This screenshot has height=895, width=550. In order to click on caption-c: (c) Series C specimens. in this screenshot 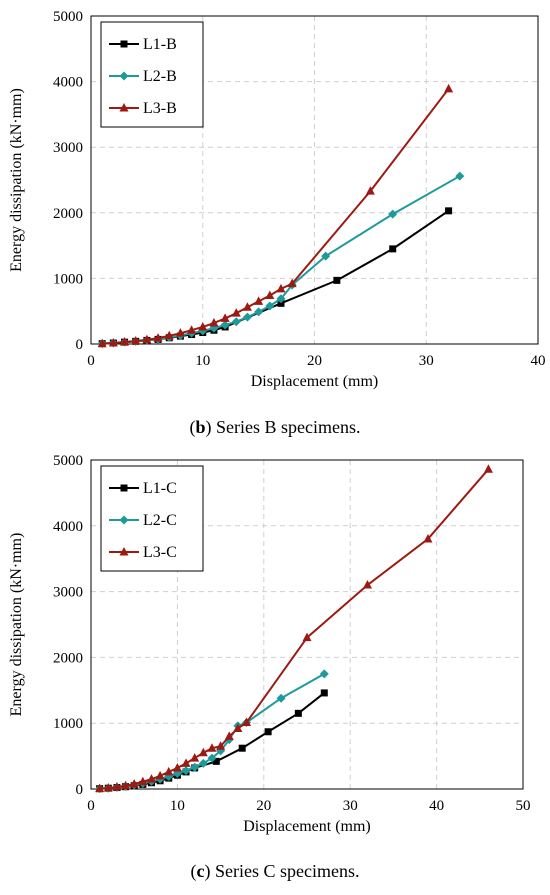, I will do `click(275, 871)`.